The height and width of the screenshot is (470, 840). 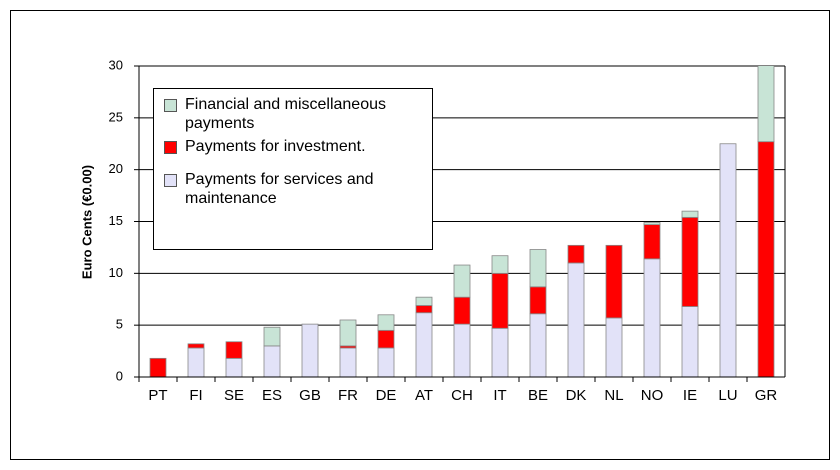 What do you see at coordinates (116, 220) in the screenshot?
I see `y-tick-label: 15` at bounding box center [116, 220].